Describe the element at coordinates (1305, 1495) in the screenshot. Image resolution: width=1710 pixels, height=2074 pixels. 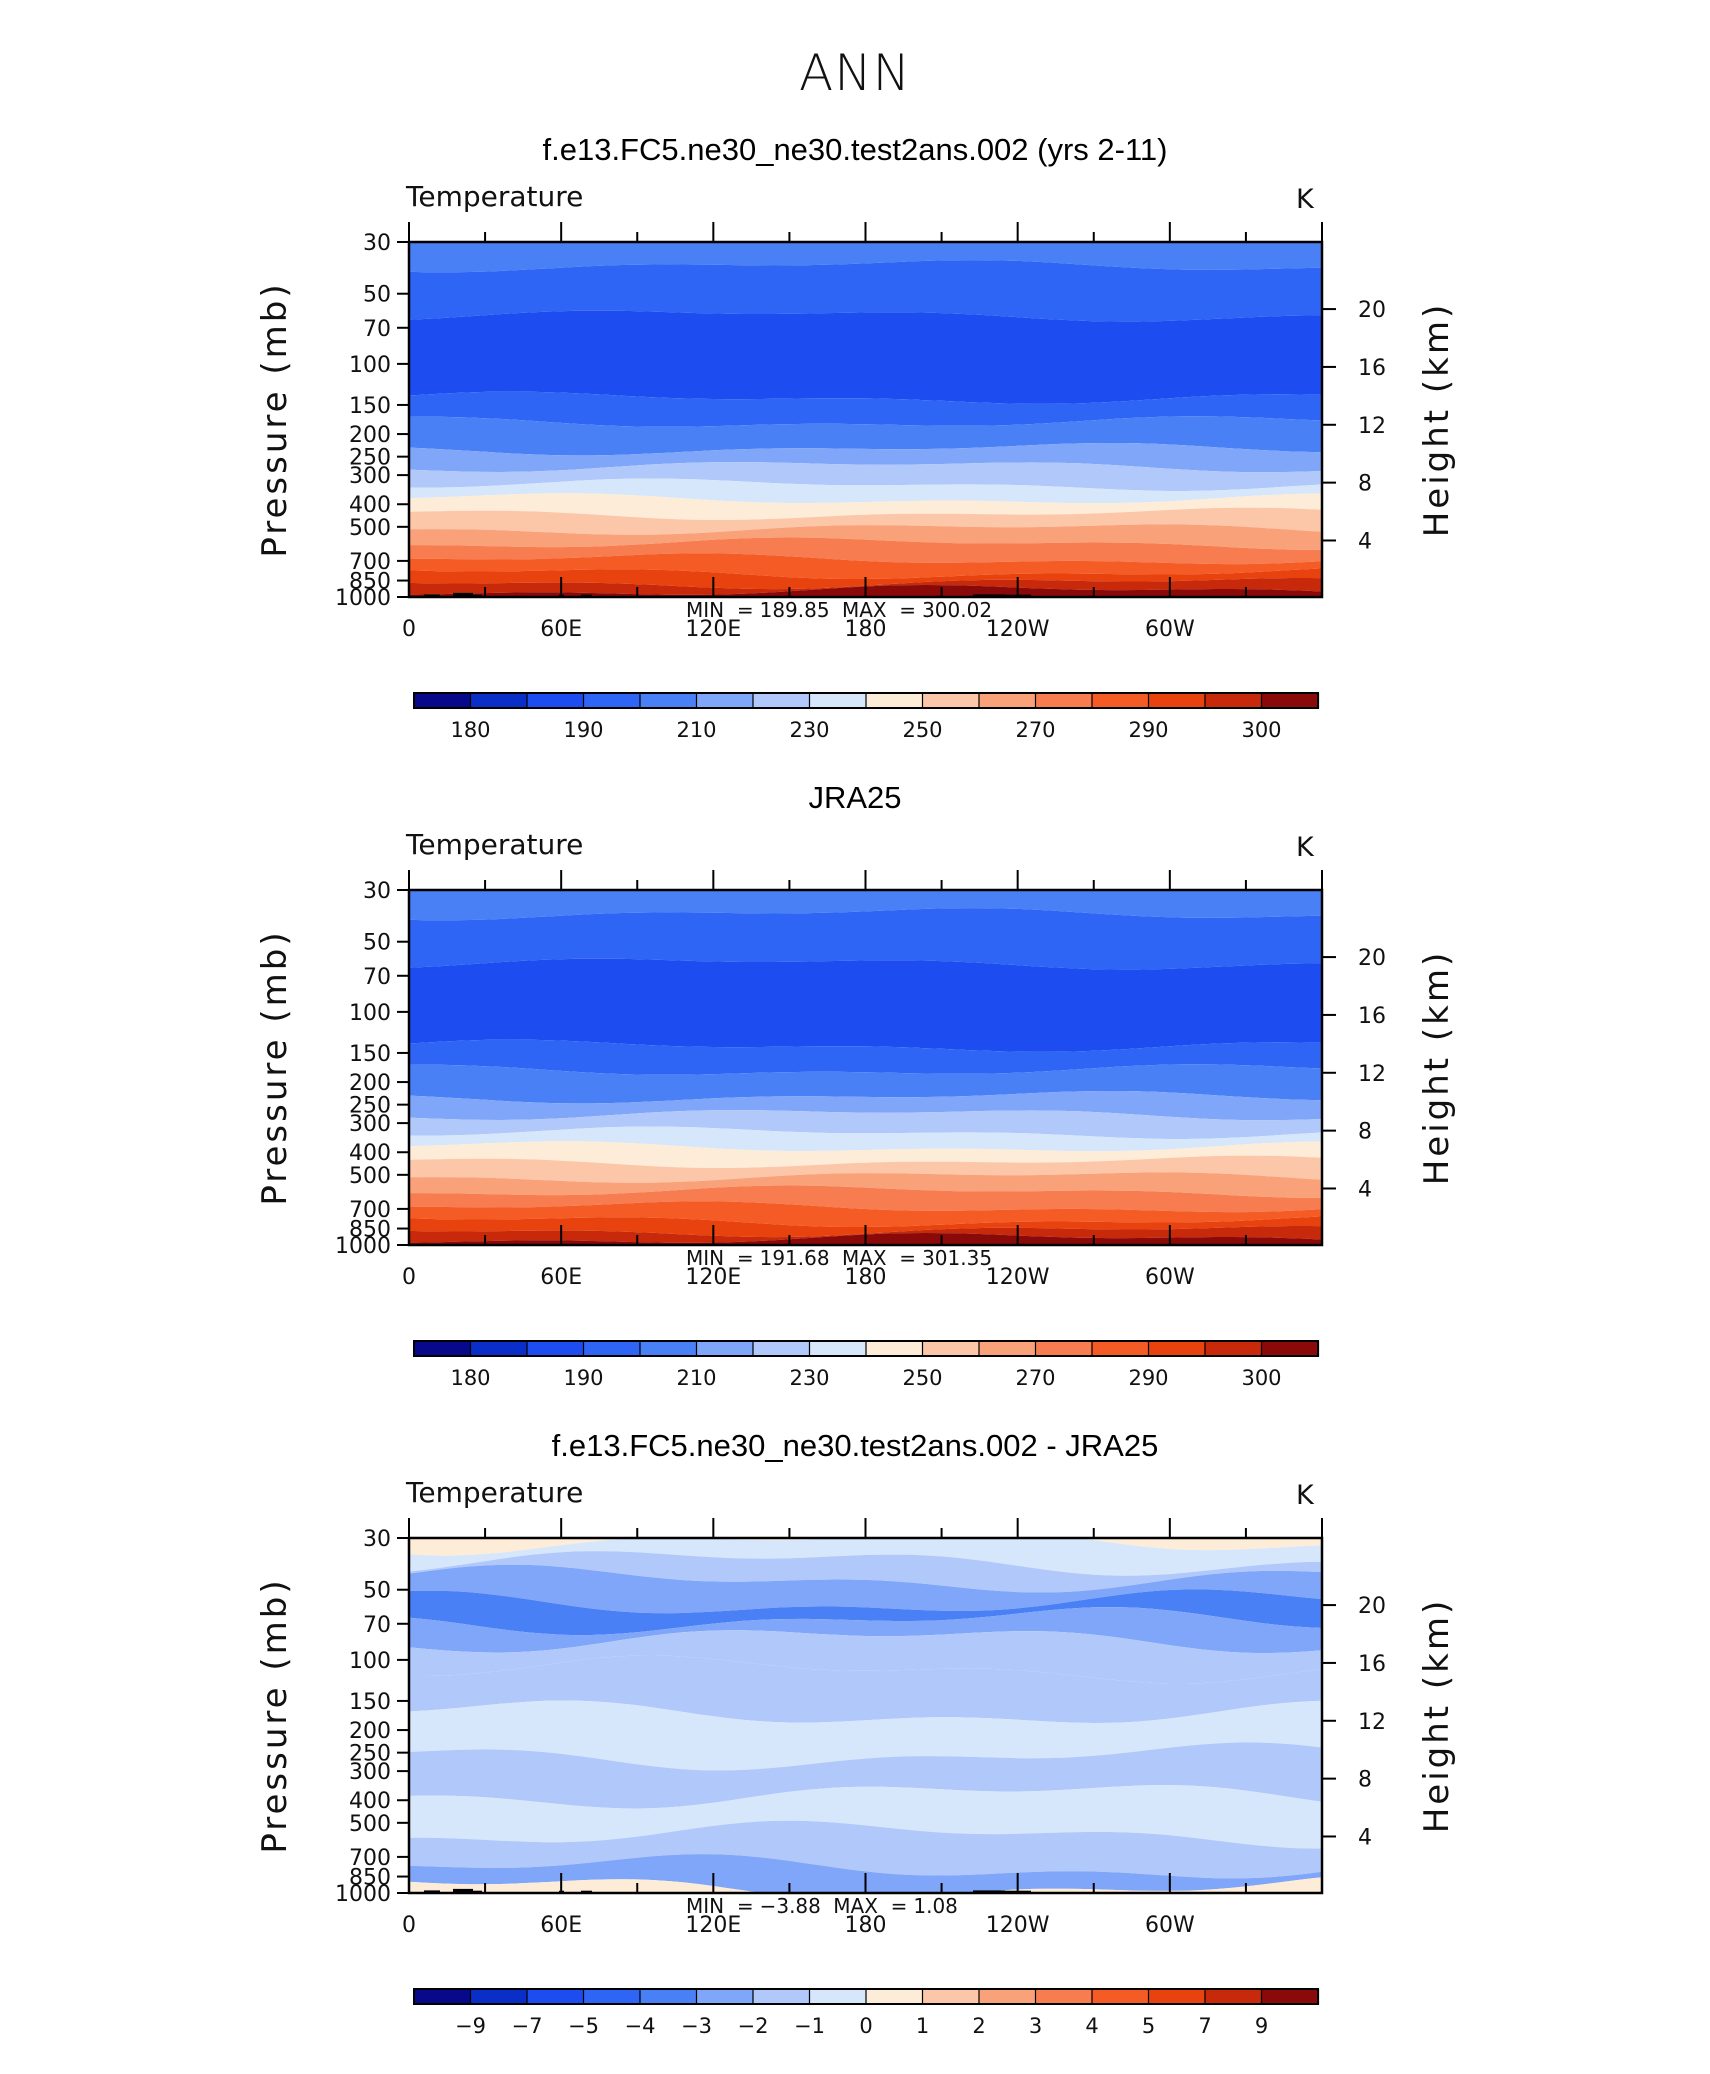
I see `unit-label: K` at that location.